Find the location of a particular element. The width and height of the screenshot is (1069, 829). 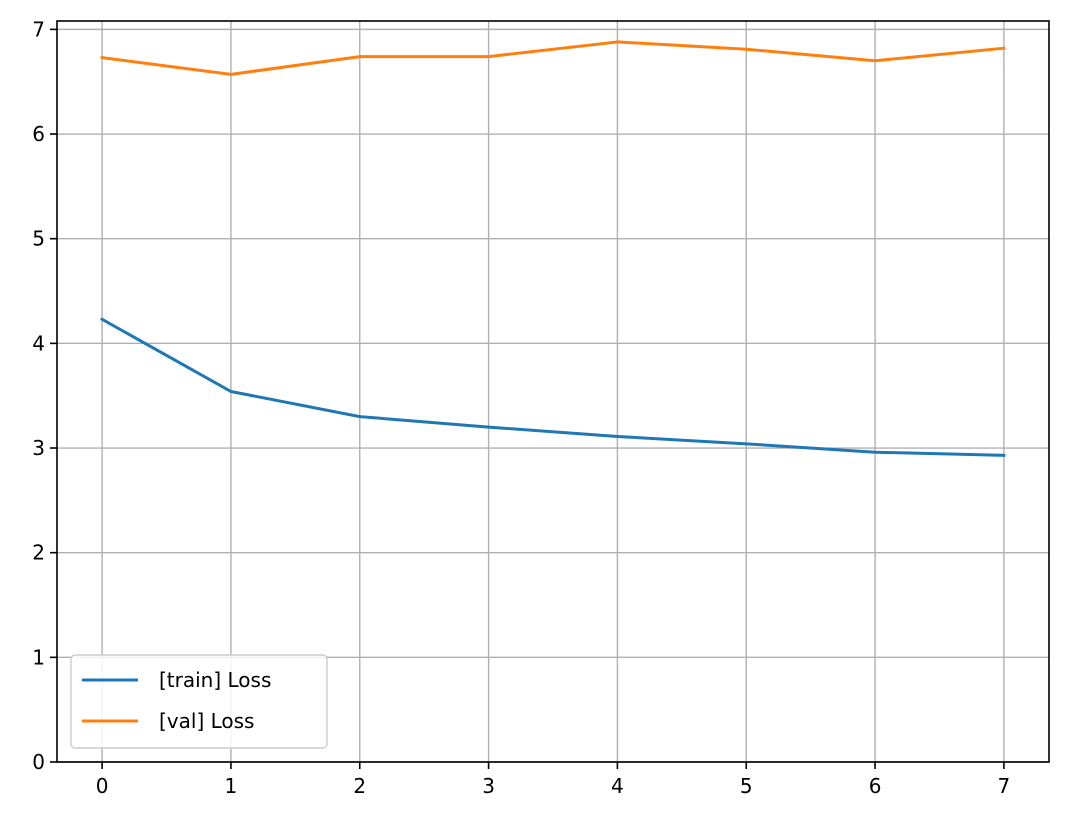

legend: [train] Loss [val] Loss is located at coordinates (199, 701).